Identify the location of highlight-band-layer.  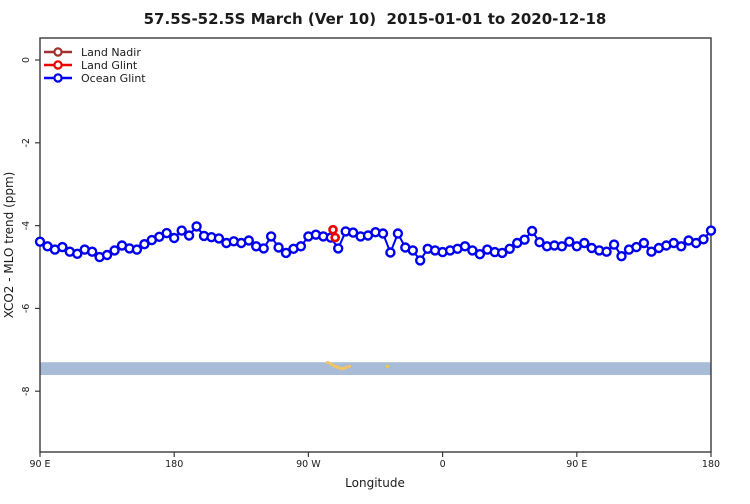
(375, 369).